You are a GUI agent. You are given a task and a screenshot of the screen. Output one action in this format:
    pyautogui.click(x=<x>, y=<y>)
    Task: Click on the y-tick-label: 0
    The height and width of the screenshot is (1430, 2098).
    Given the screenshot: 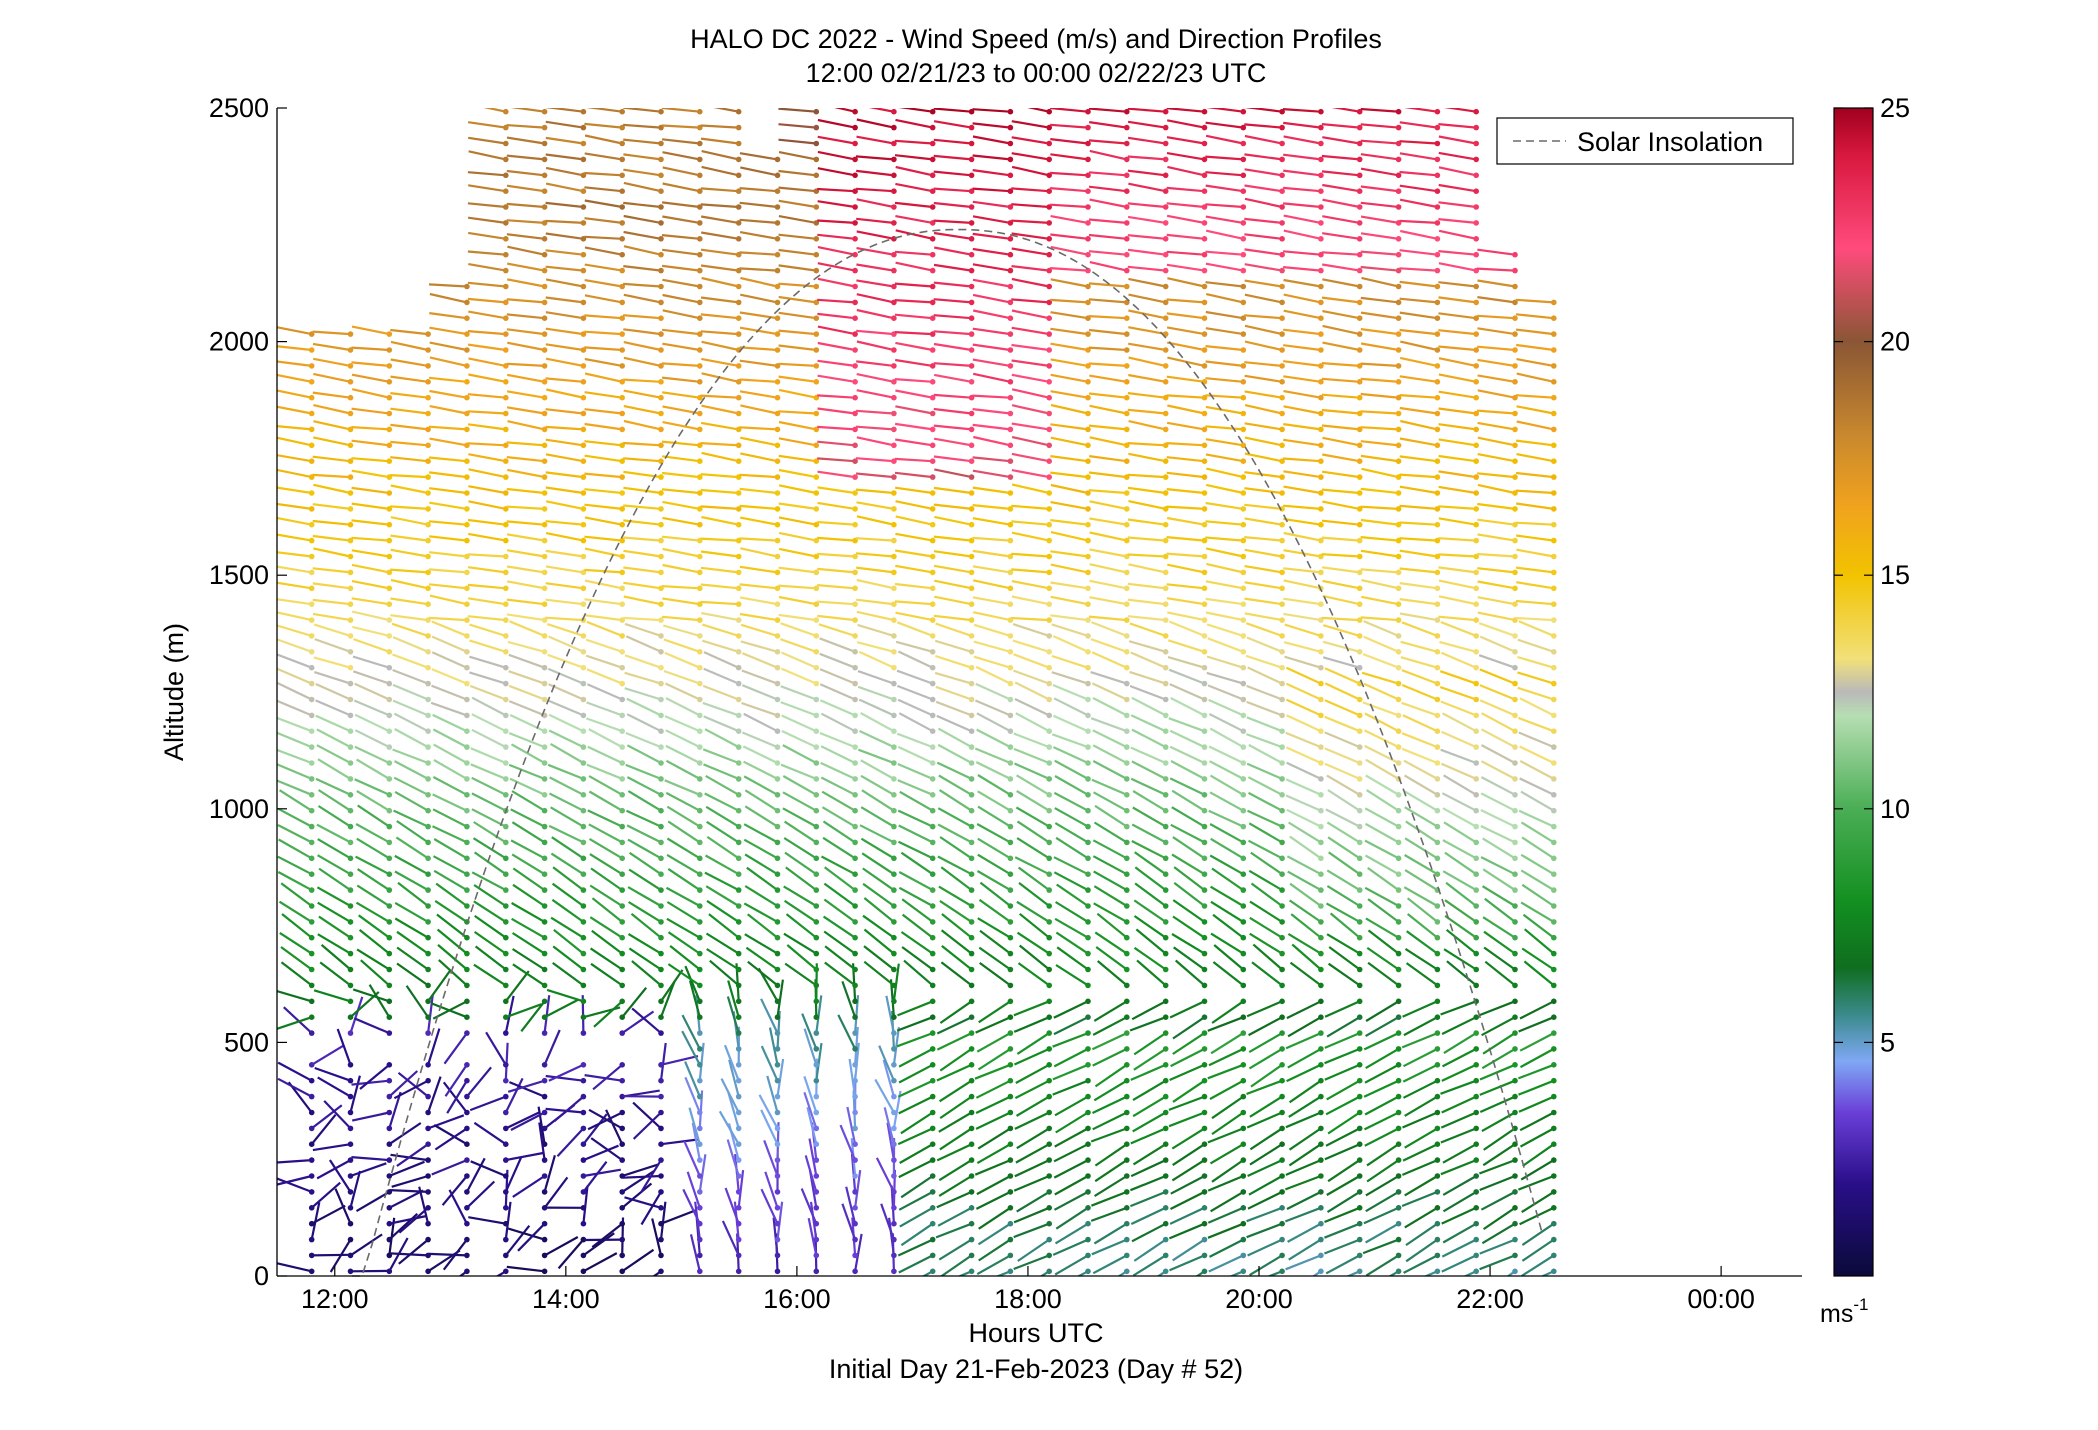 What is the action you would take?
    pyautogui.click(x=261, y=1276)
    